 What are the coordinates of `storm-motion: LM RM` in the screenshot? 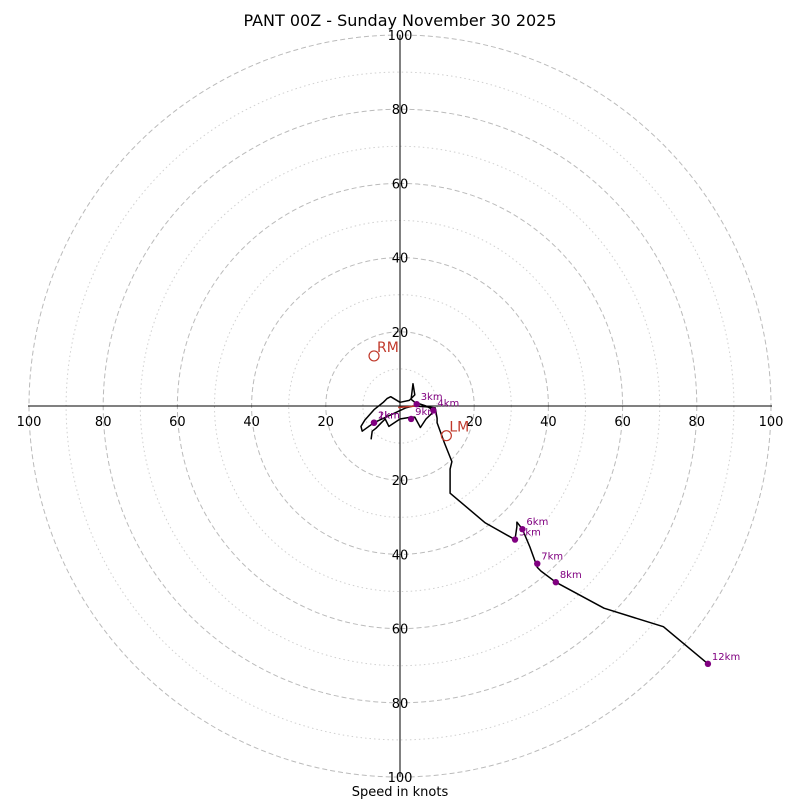 It's located at (418, 391).